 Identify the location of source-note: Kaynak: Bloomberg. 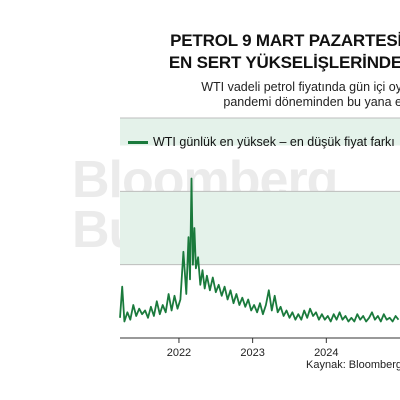
(353, 365).